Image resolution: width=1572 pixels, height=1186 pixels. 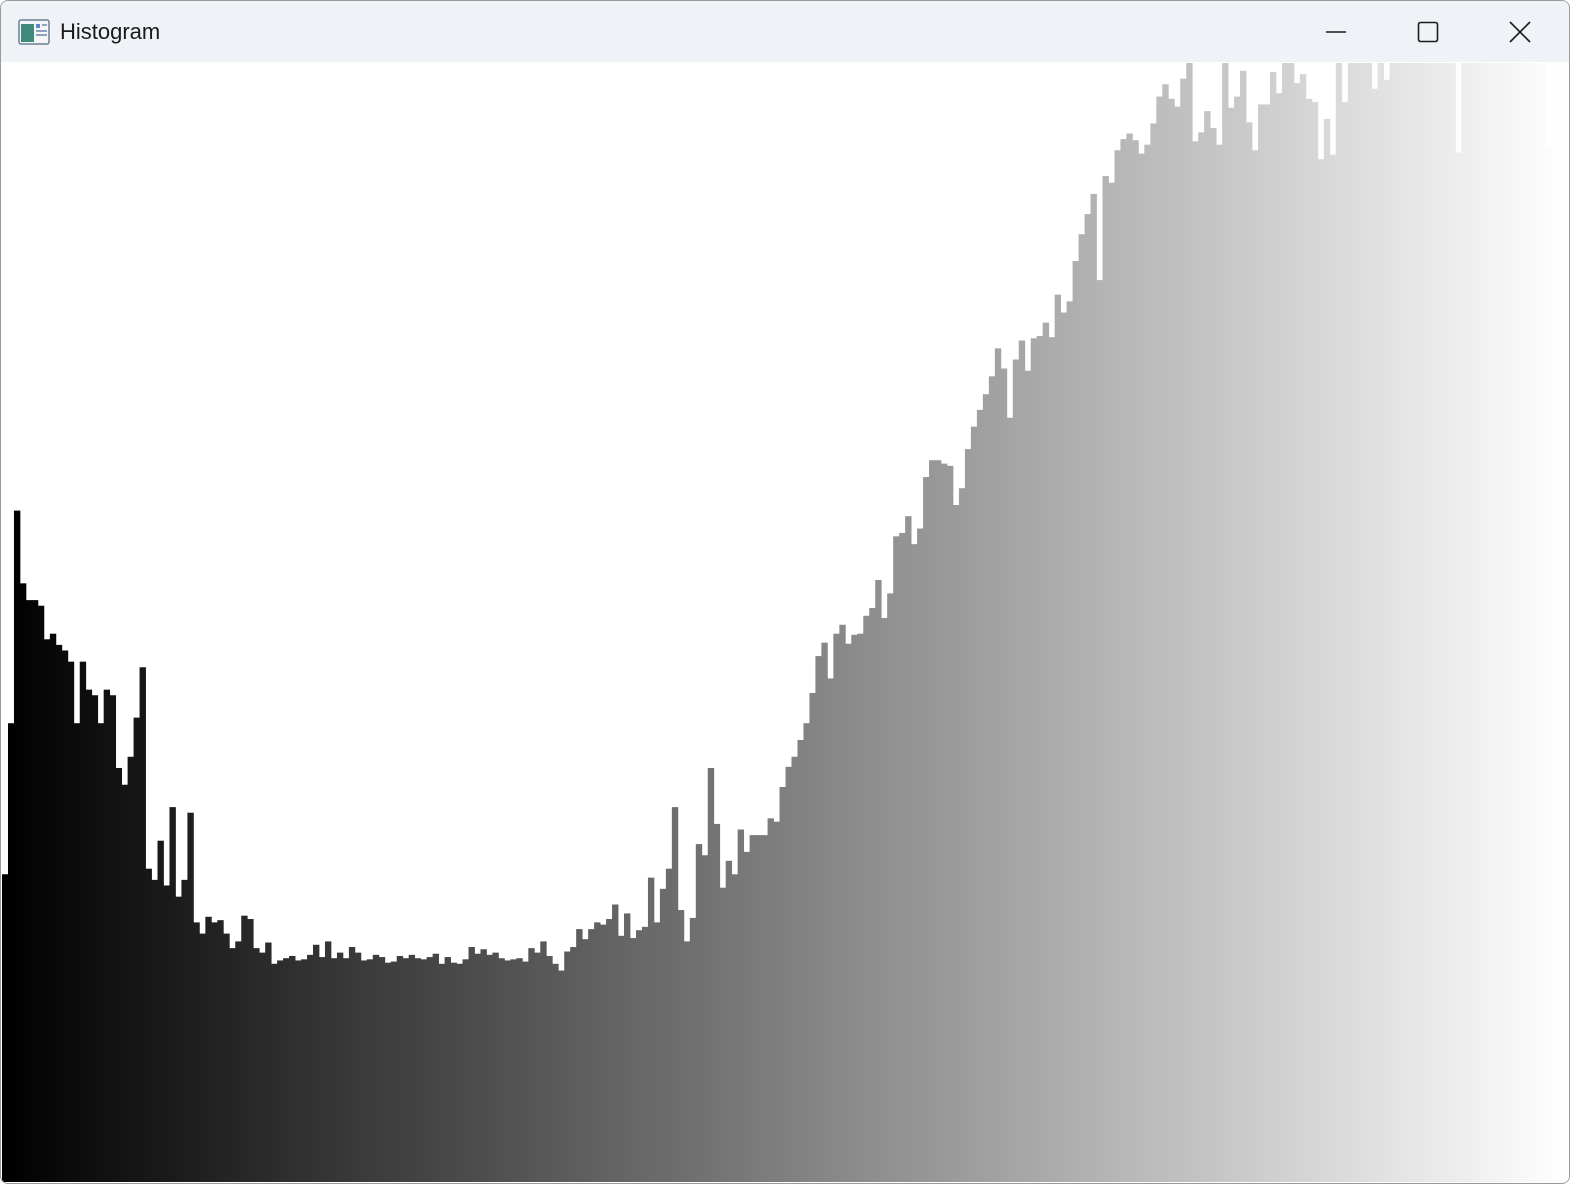 What do you see at coordinates (1520, 31) in the screenshot?
I see `close-button` at bounding box center [1520, 31].